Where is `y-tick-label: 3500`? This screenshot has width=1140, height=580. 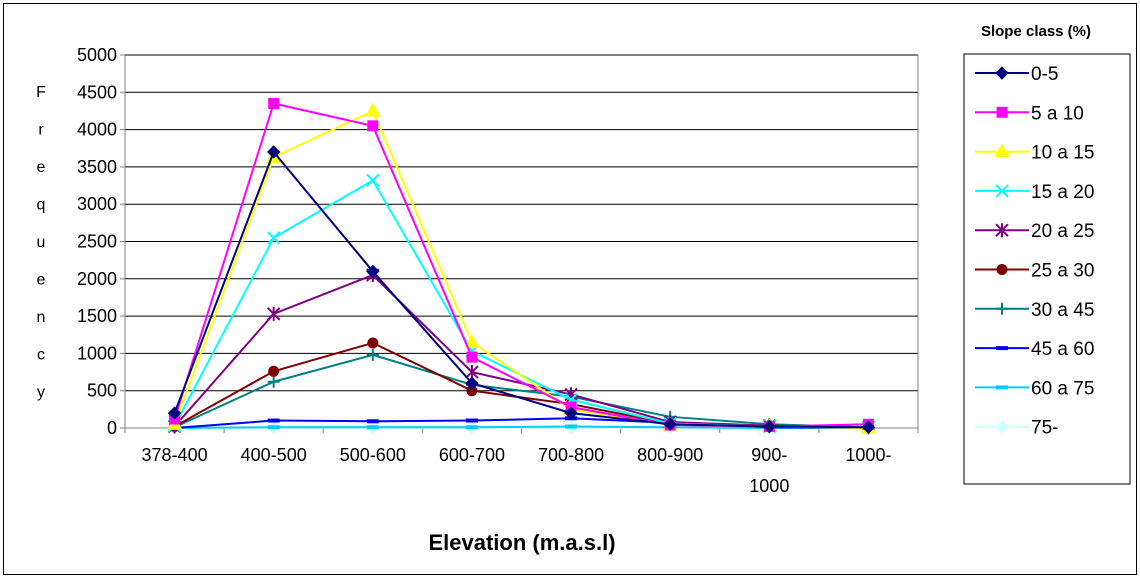 y-tick-label: 3500 is located at coordinates (97, 167).